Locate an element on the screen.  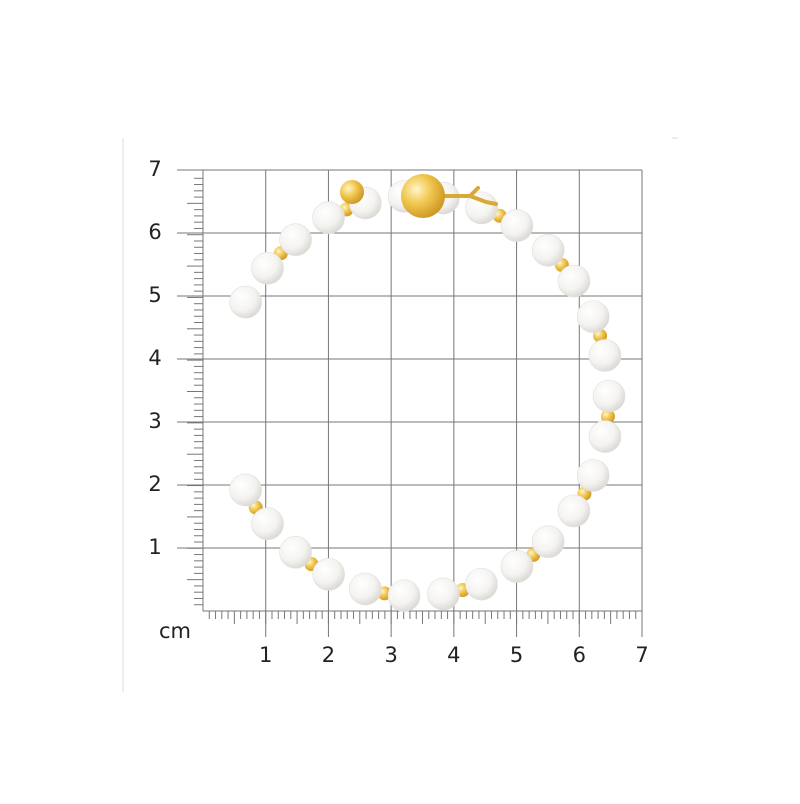
x-tick-label: 7 is located at coordinates (641, 655).